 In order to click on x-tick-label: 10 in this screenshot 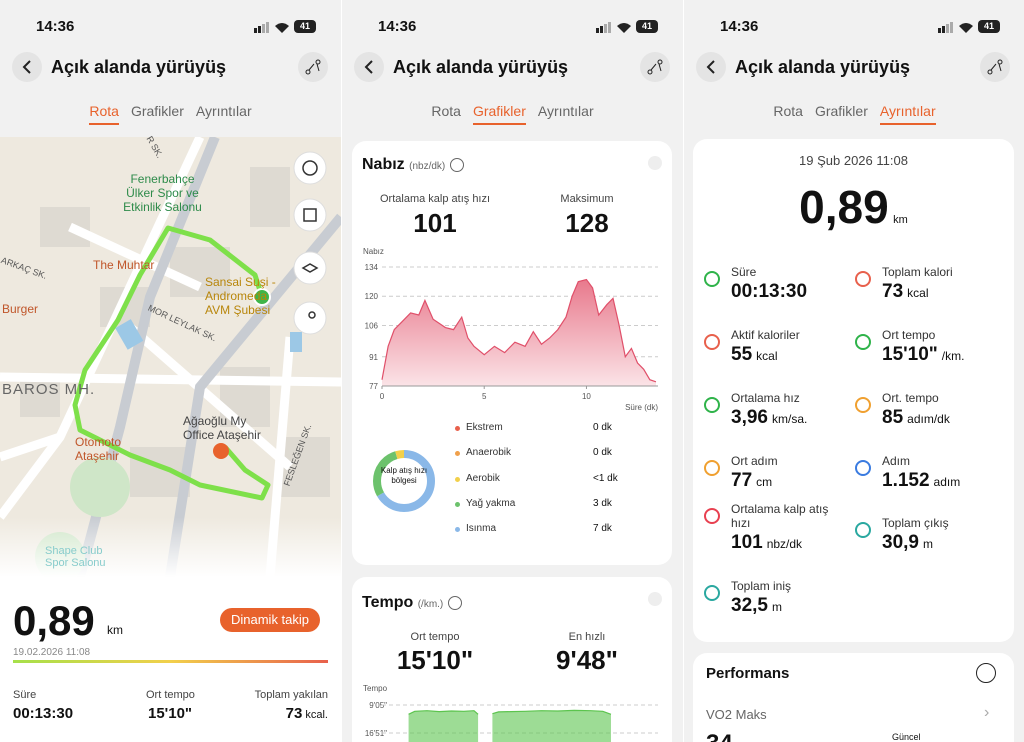, I will do `click(586, 396)`.